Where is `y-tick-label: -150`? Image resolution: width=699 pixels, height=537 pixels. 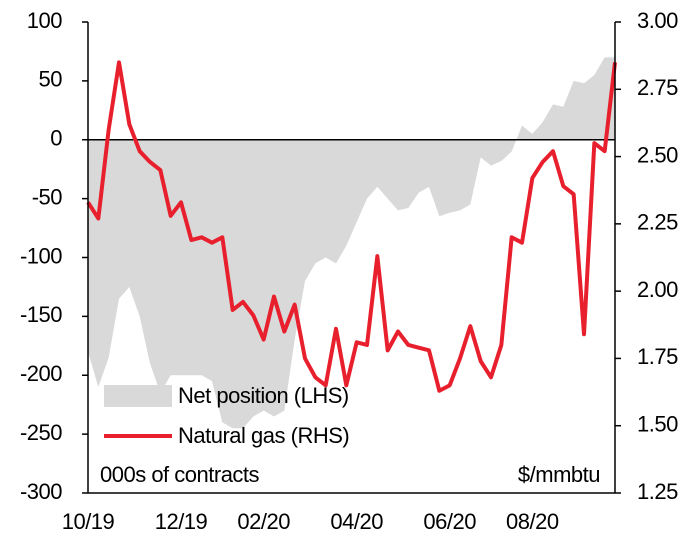 y-tick-label: -150 is located at coordinates (41, 314).